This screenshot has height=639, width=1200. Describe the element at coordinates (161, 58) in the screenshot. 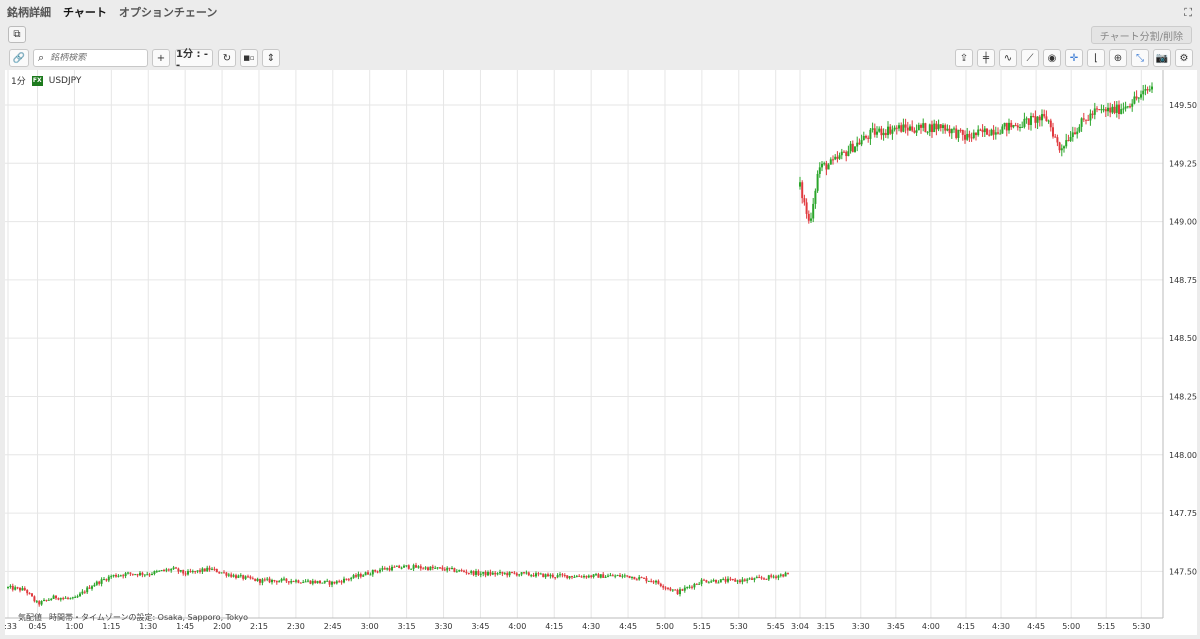

I see `add-symbol-button: +` at that location.